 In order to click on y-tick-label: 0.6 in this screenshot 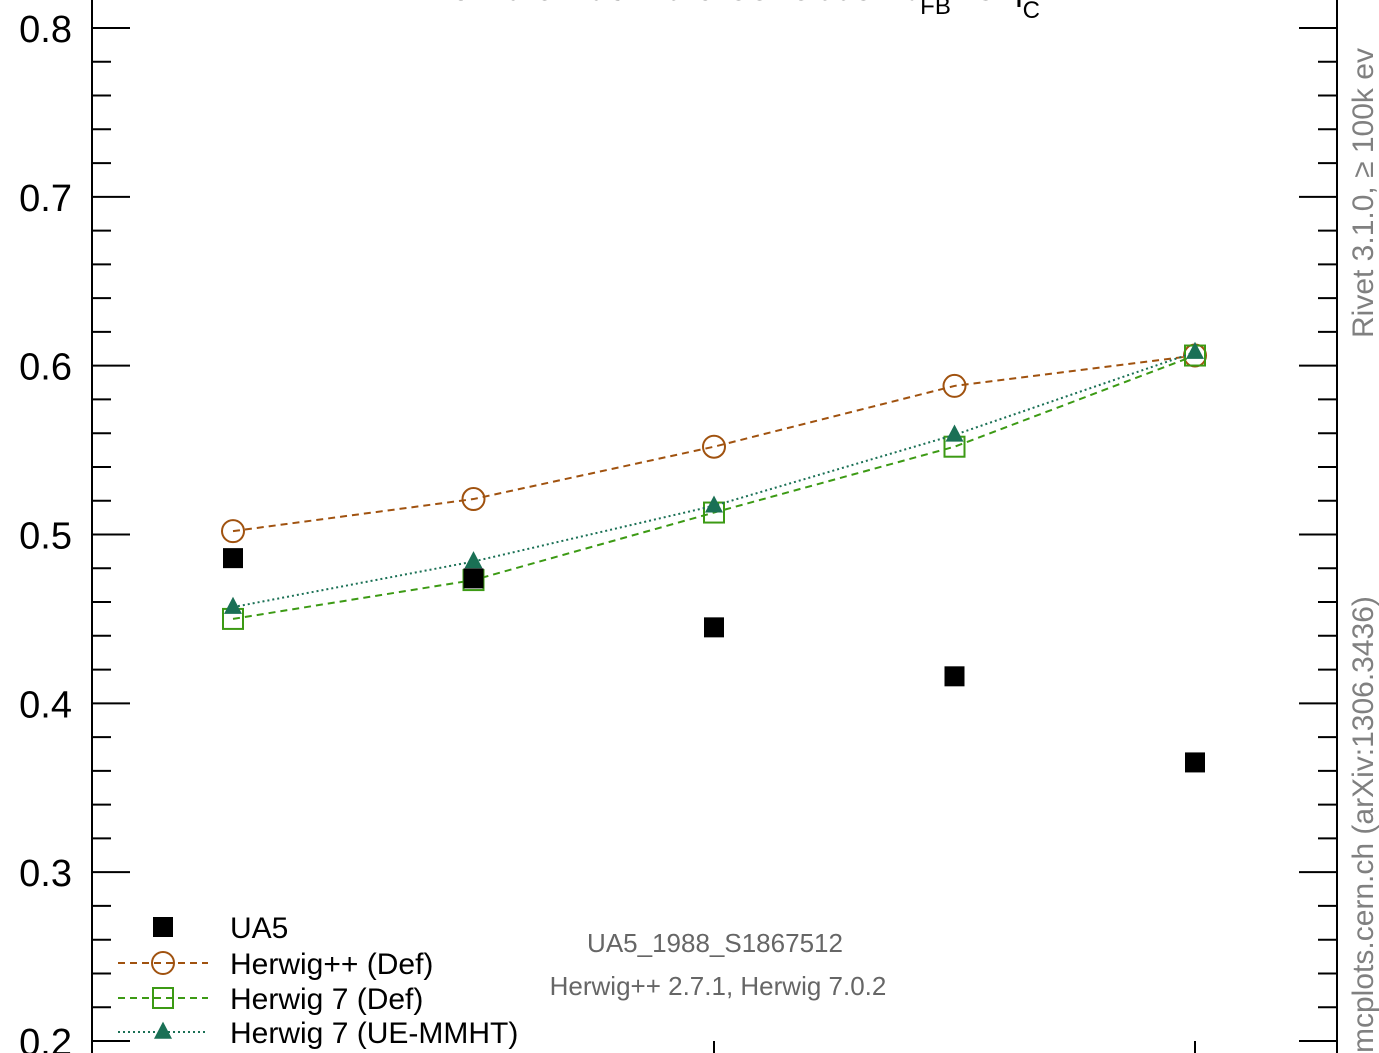, I will do `click(45, 368)`.